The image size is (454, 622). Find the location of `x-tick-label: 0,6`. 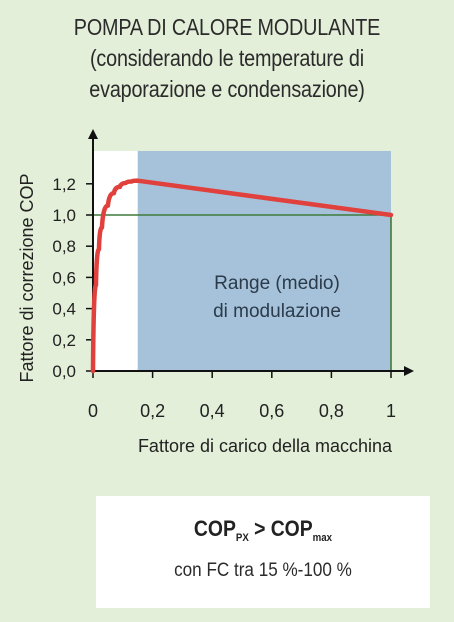

x-tick-label: 0,6 is located at coordinates (271, 411).